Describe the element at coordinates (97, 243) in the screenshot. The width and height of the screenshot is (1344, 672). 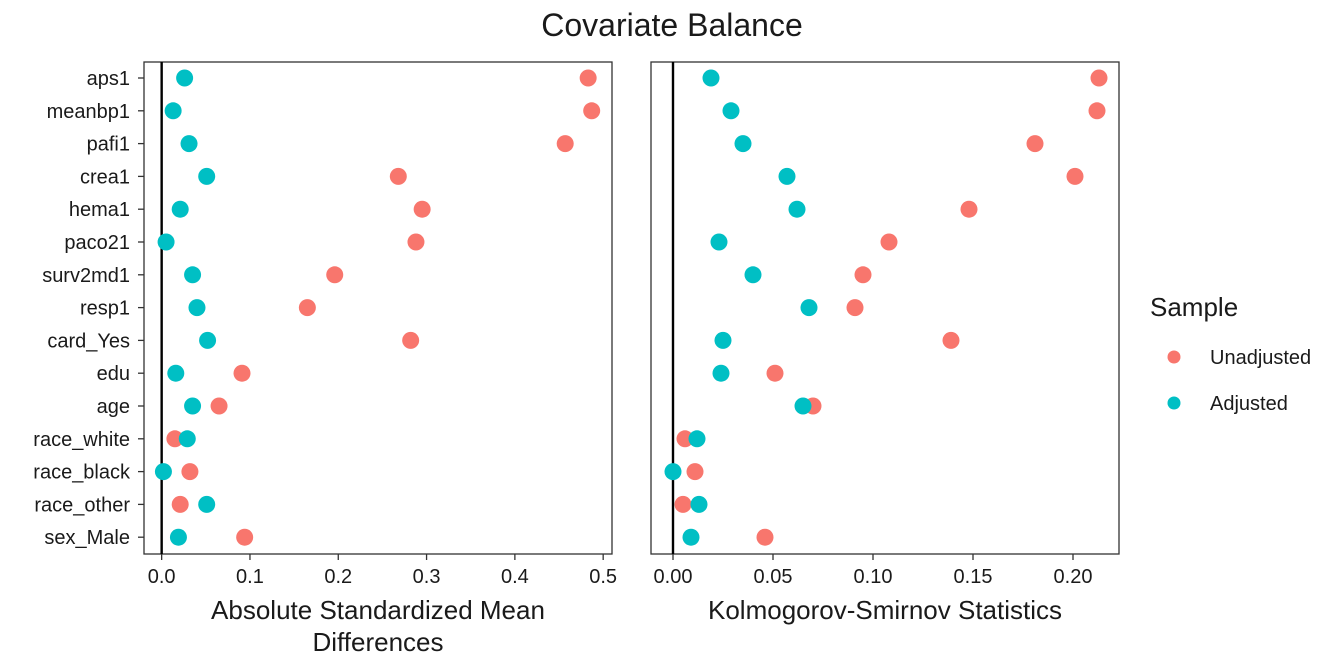
I see `y-tick-label: paco21` at that location.